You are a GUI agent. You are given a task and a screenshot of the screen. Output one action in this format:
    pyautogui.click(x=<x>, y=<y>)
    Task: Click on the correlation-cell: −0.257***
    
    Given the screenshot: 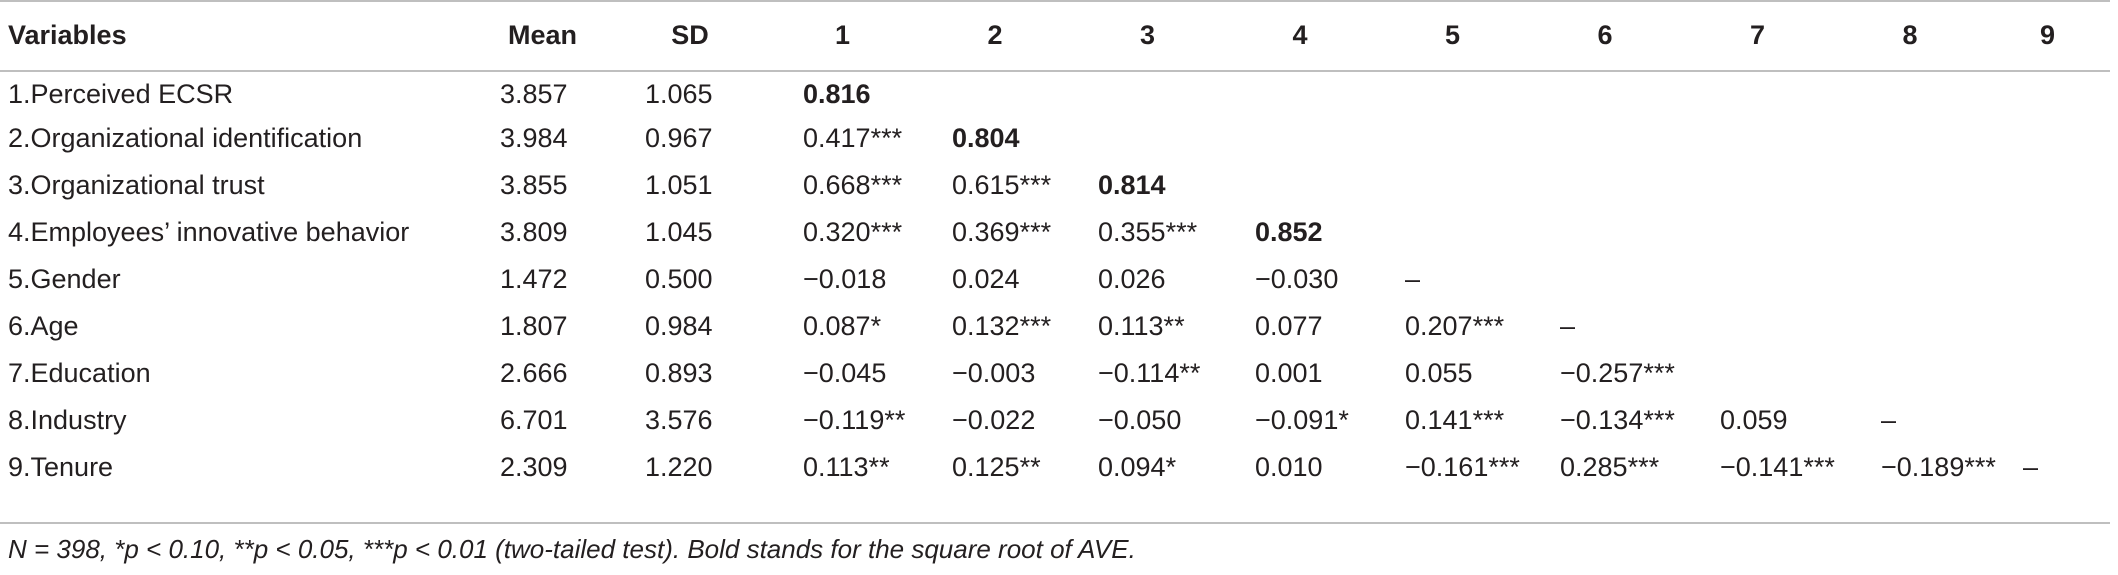 What is the action you would take?
    pyautogui.click(x=1617, y=373)
    